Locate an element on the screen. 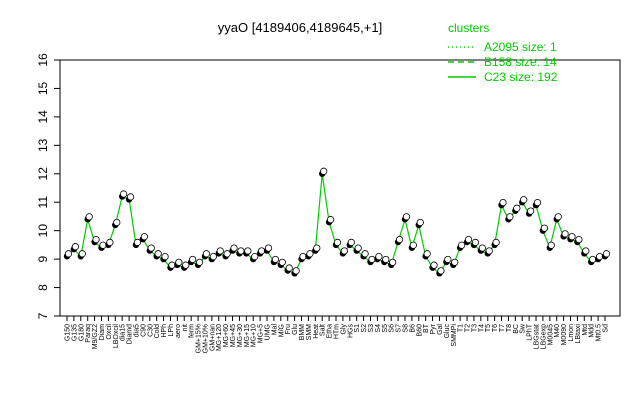 The image size is (640, 400). x-tick-label: S8 is located at coordinates (405, 328).